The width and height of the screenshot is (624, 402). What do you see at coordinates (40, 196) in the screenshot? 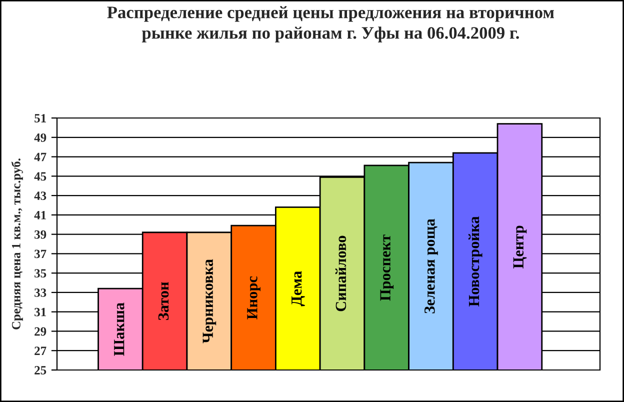
I see `y-tick-label: 43` at bounding box center [40, 196].